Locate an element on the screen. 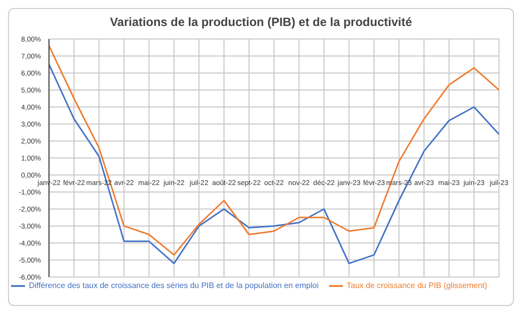 The height and width of the screenshot is (322, 516). chart-title: Variations de la production (PIB) et de la productivité is located at coordinates (261, 22).